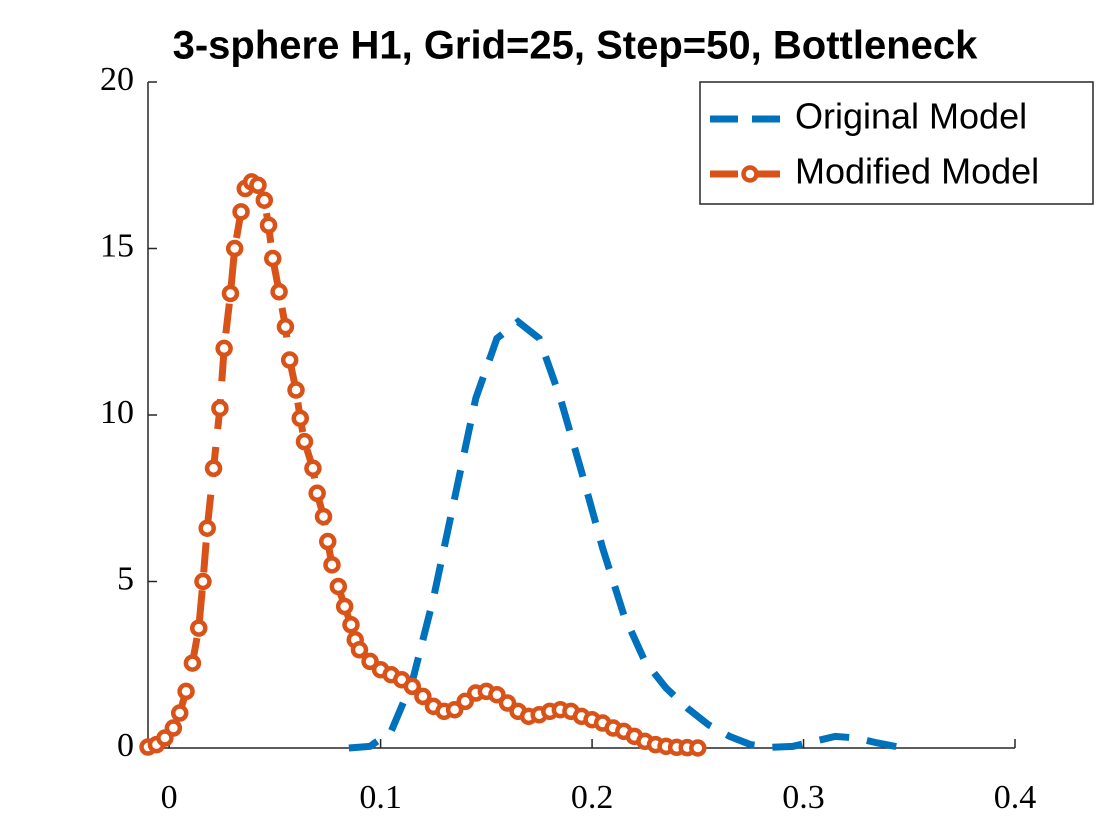 The width and height of the screenshot is (1120, 840). I want to click on y-tick-label: 10, so click(117, 412).